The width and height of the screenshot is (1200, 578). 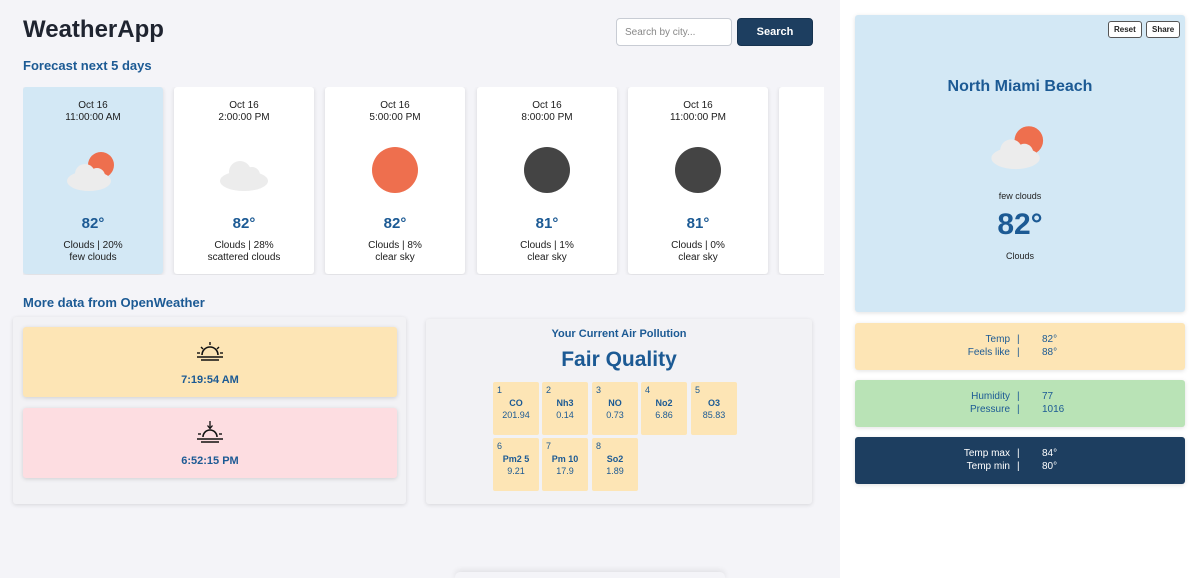 What do you see at coordinates (210, 432) in the screenshot?
I see `sunset-icon` at bounding box center [210, 432].